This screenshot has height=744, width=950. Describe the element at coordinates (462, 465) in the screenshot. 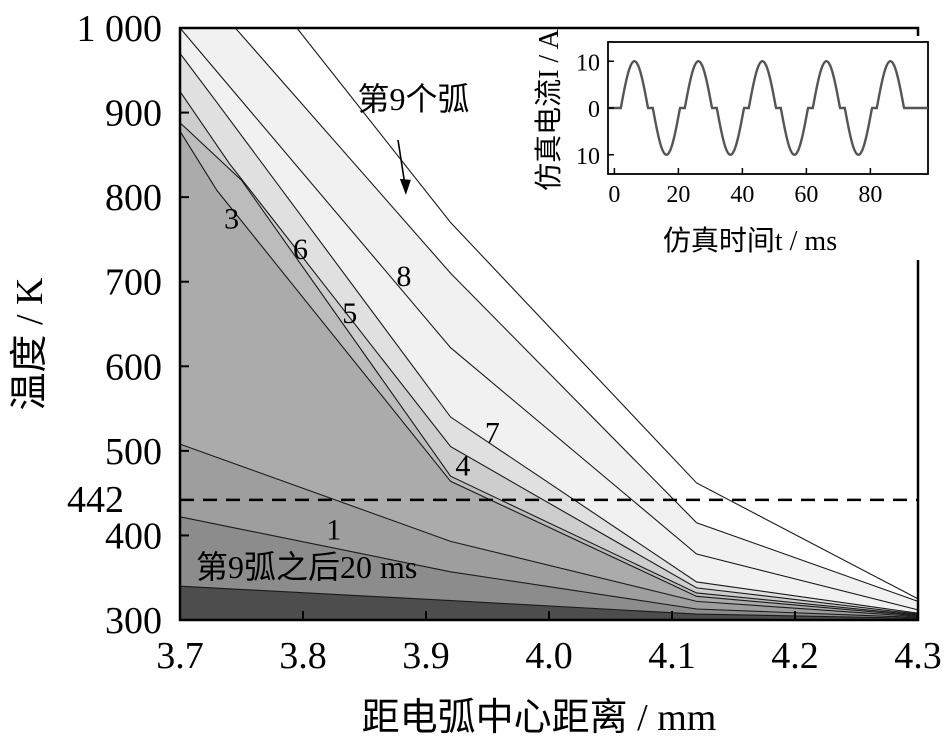

I see `curve-label-4: 4` at that location.